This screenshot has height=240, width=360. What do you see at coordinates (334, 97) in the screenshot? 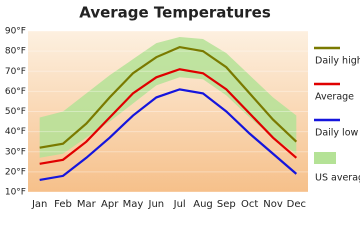
I see `legend-label: Average` at bounding box center [334, 97].